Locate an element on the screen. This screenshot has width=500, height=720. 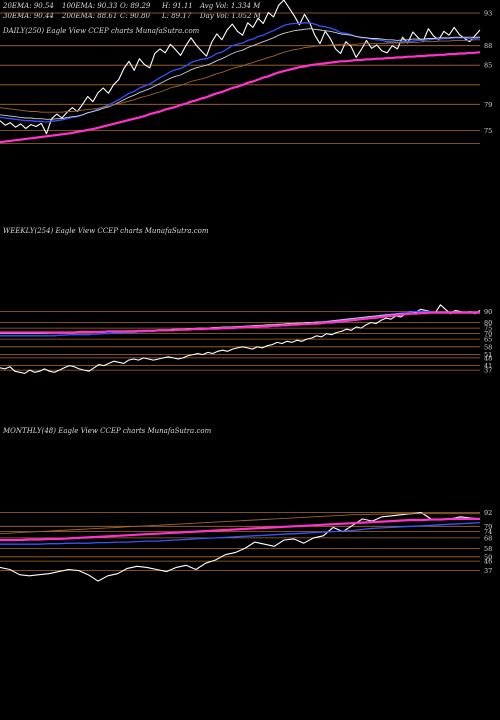
monthly-series is located at coordinates (240, 547).